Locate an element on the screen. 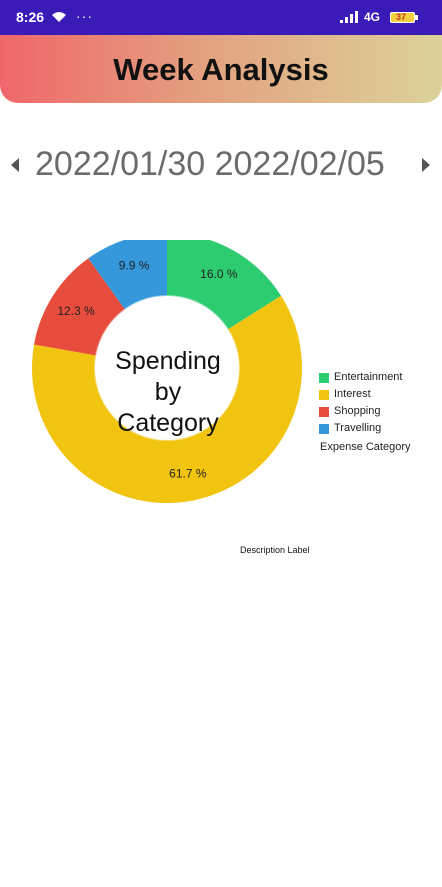 This screenshot has width=442, height=887. chart-center-text: Spending by Category is located at coordinates (168, 392).